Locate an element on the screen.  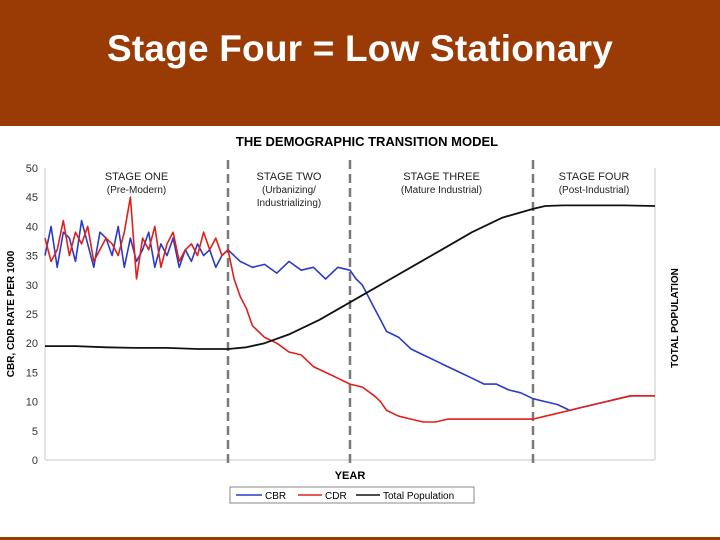
slide-title: Stage Four = Low Stationary is located at coordinates (359, 48).